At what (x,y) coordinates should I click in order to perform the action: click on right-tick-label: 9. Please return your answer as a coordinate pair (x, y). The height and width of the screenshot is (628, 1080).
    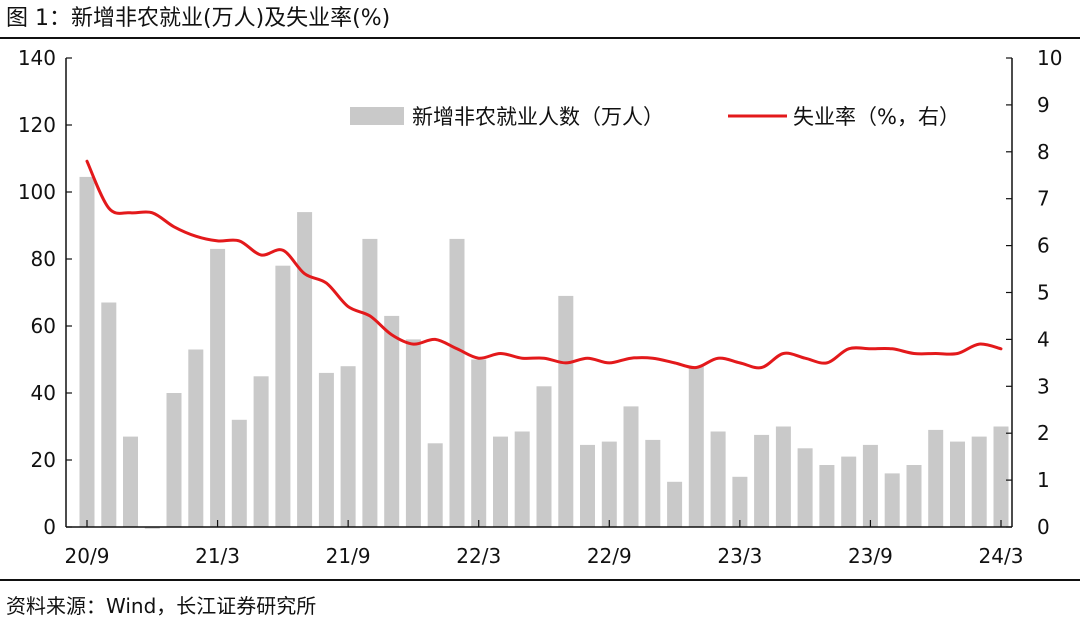
    Looking at the image, I should click on (1043, 105).